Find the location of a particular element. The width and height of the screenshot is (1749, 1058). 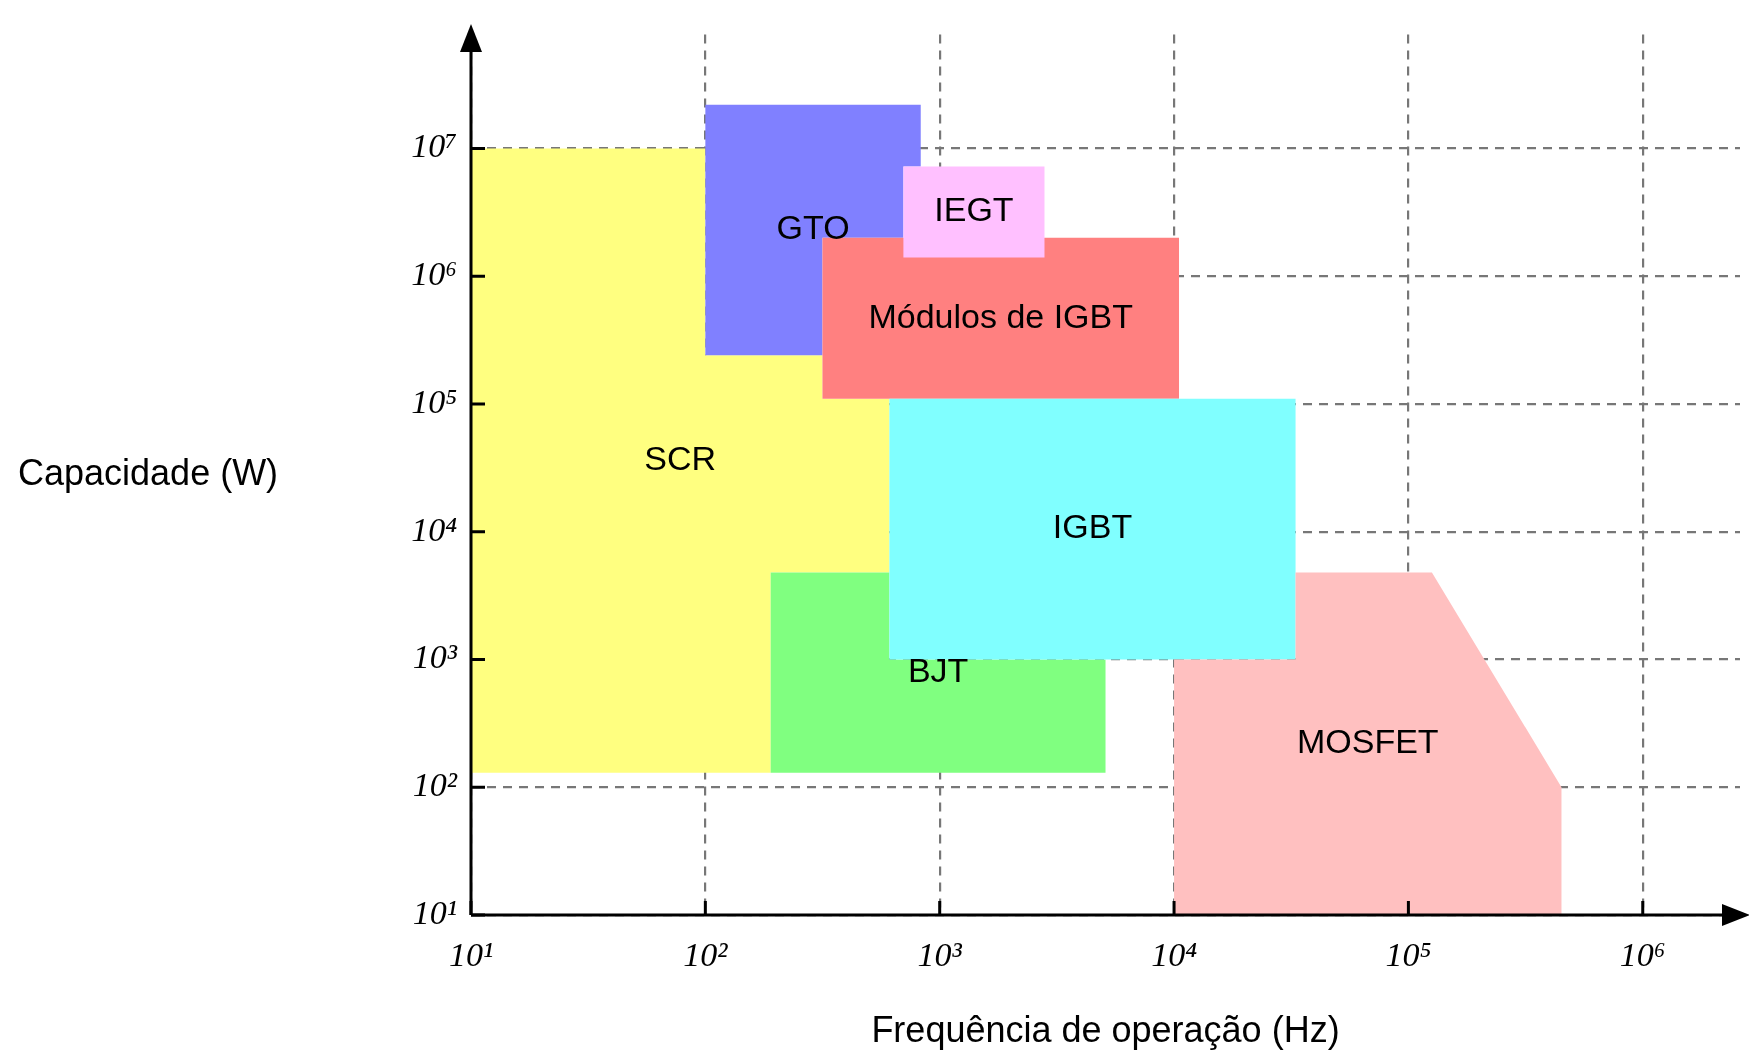

x-axis-title: Frequência de operação (Hz) is located at coordinates (1105, 1030).